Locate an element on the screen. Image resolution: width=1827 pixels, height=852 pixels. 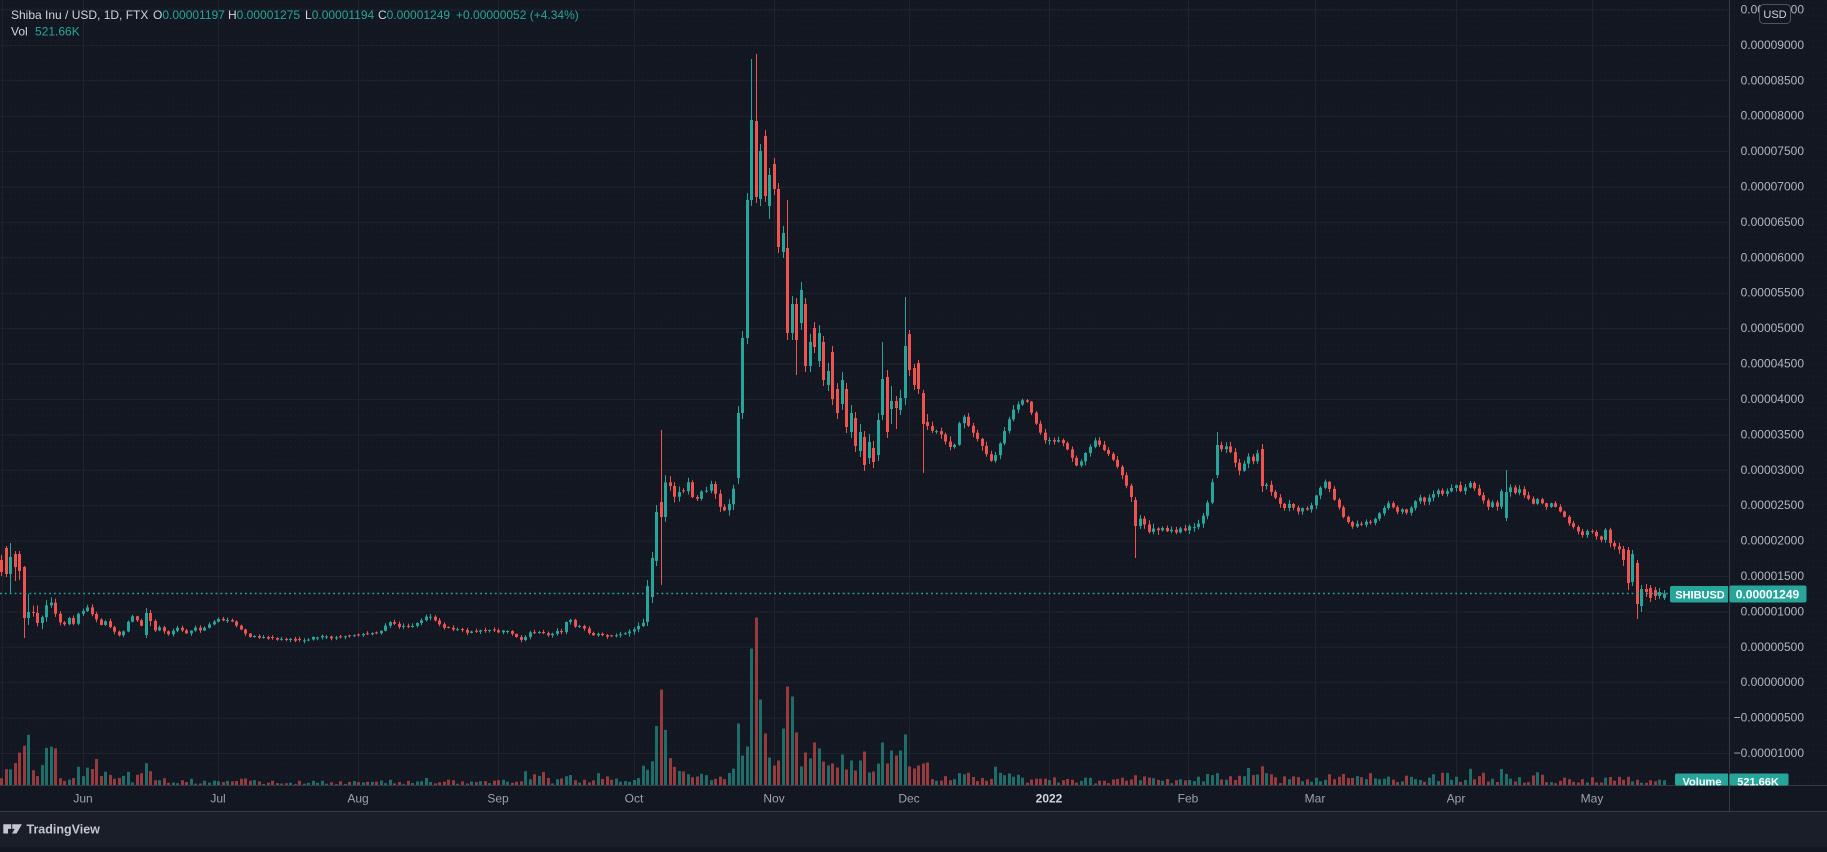
svg-text: 0.00001249 is located at coordinates (1768, 595).